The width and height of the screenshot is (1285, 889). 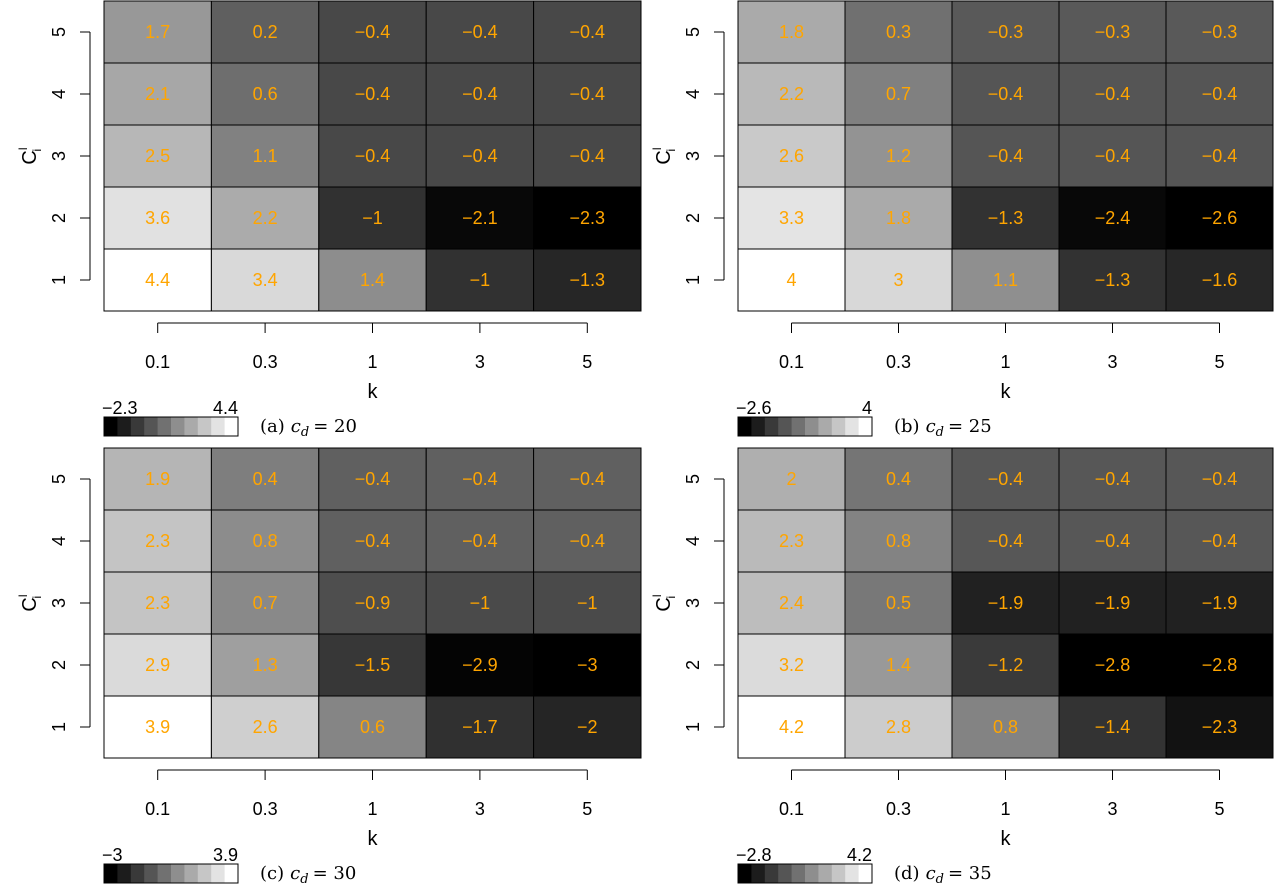 What do you see at coordinates (59, 541) in the screenshot?
I see `y-tick-label: 4` at bounding box center [59, 541].